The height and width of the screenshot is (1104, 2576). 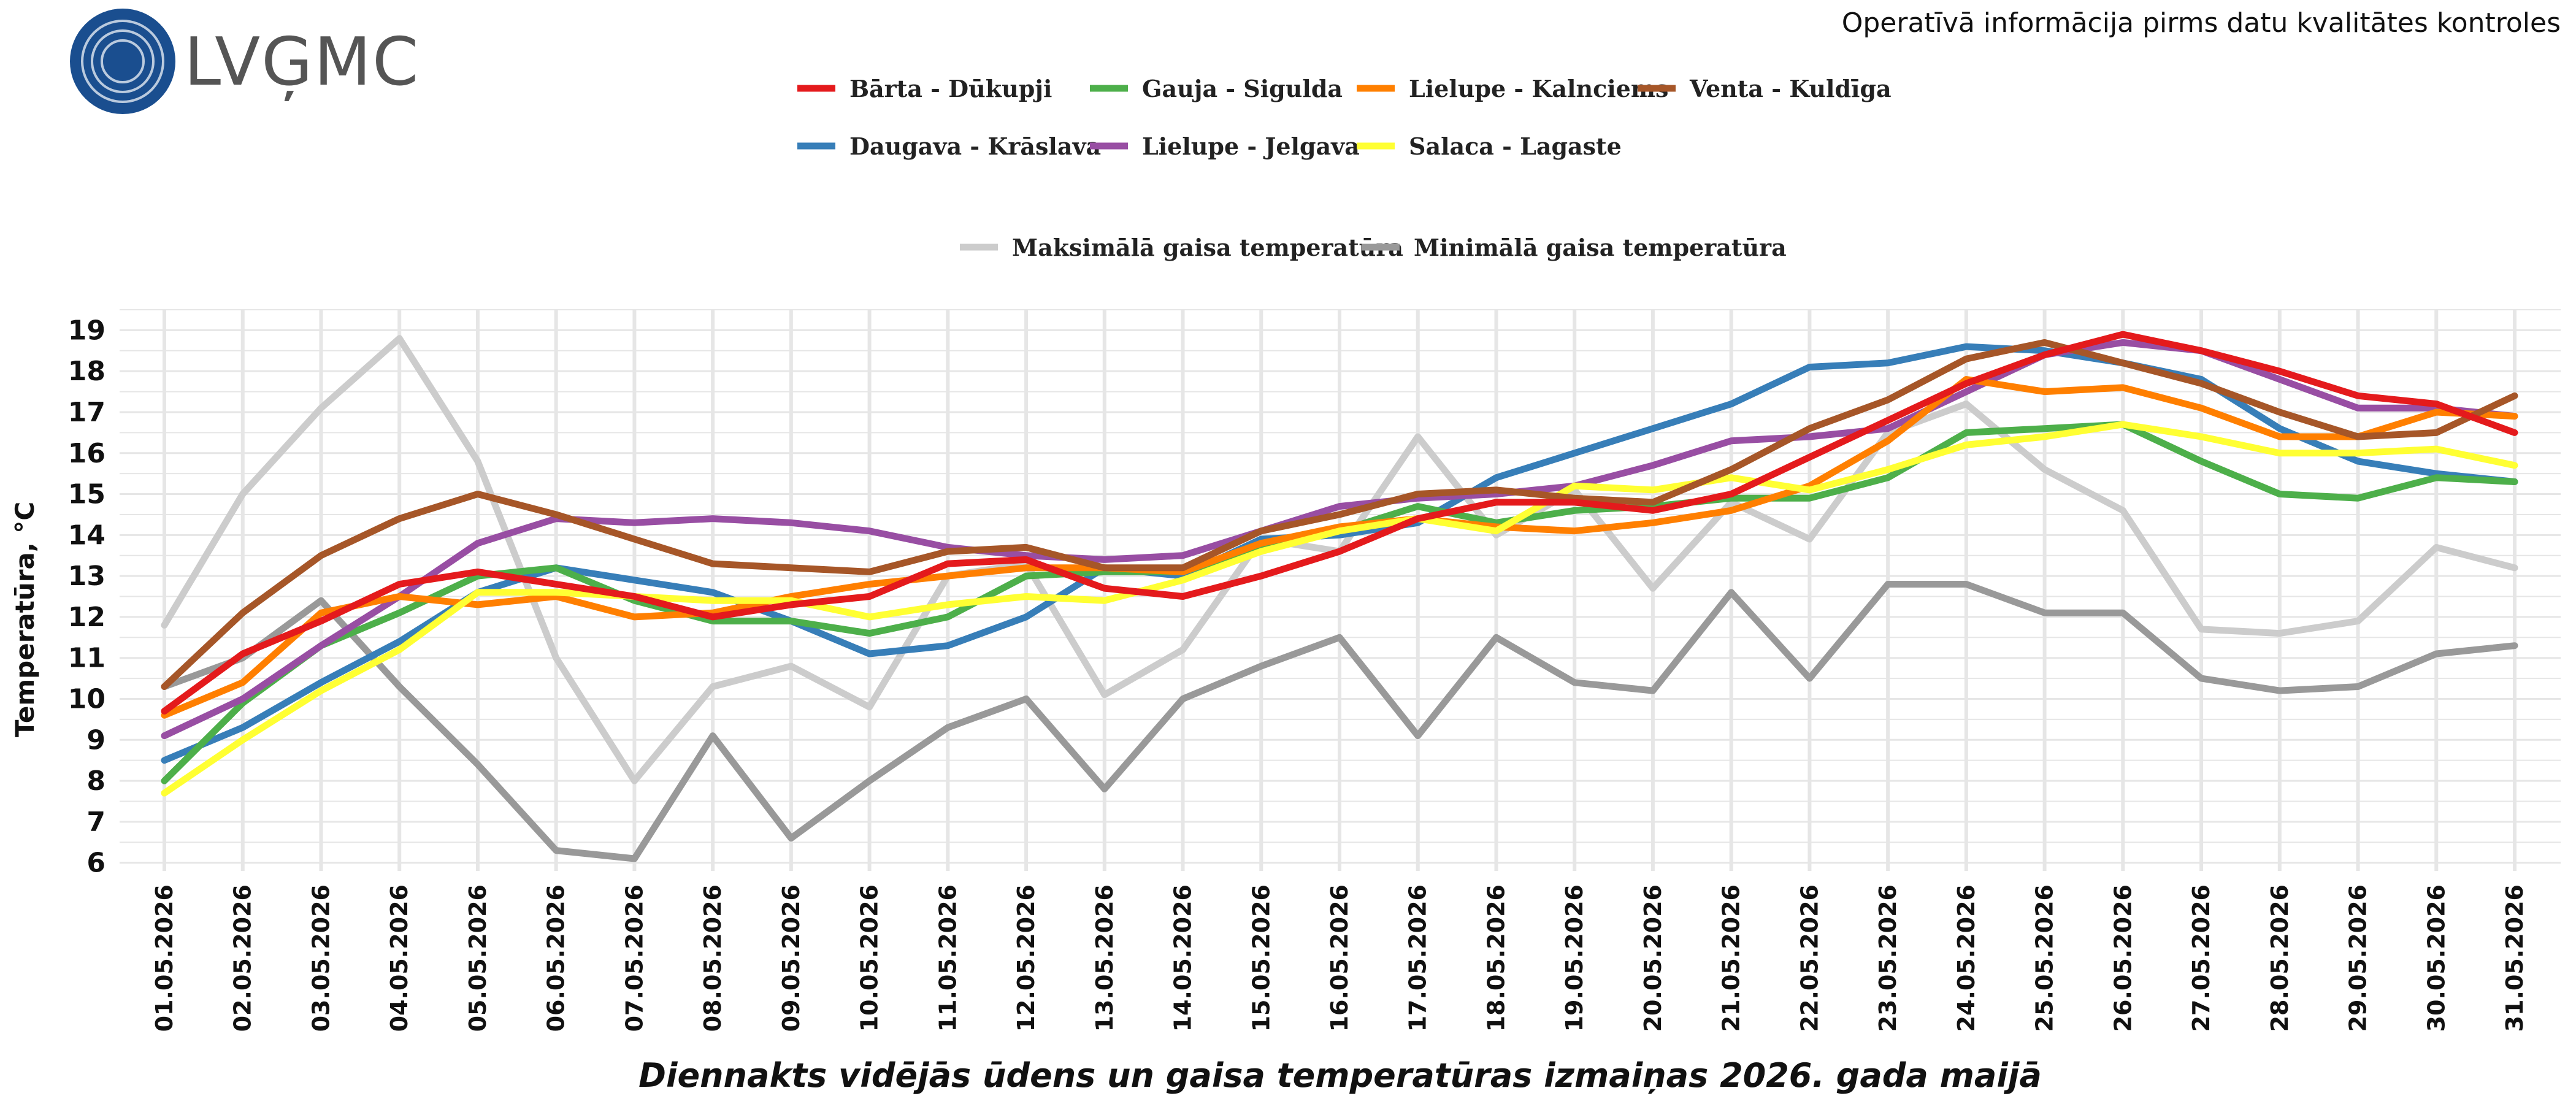 What do you see at coordinates (1515, 146) in the screenshot?
I see `legend-label: Salaca - Lagaste` at bounding box center [1515, 146].